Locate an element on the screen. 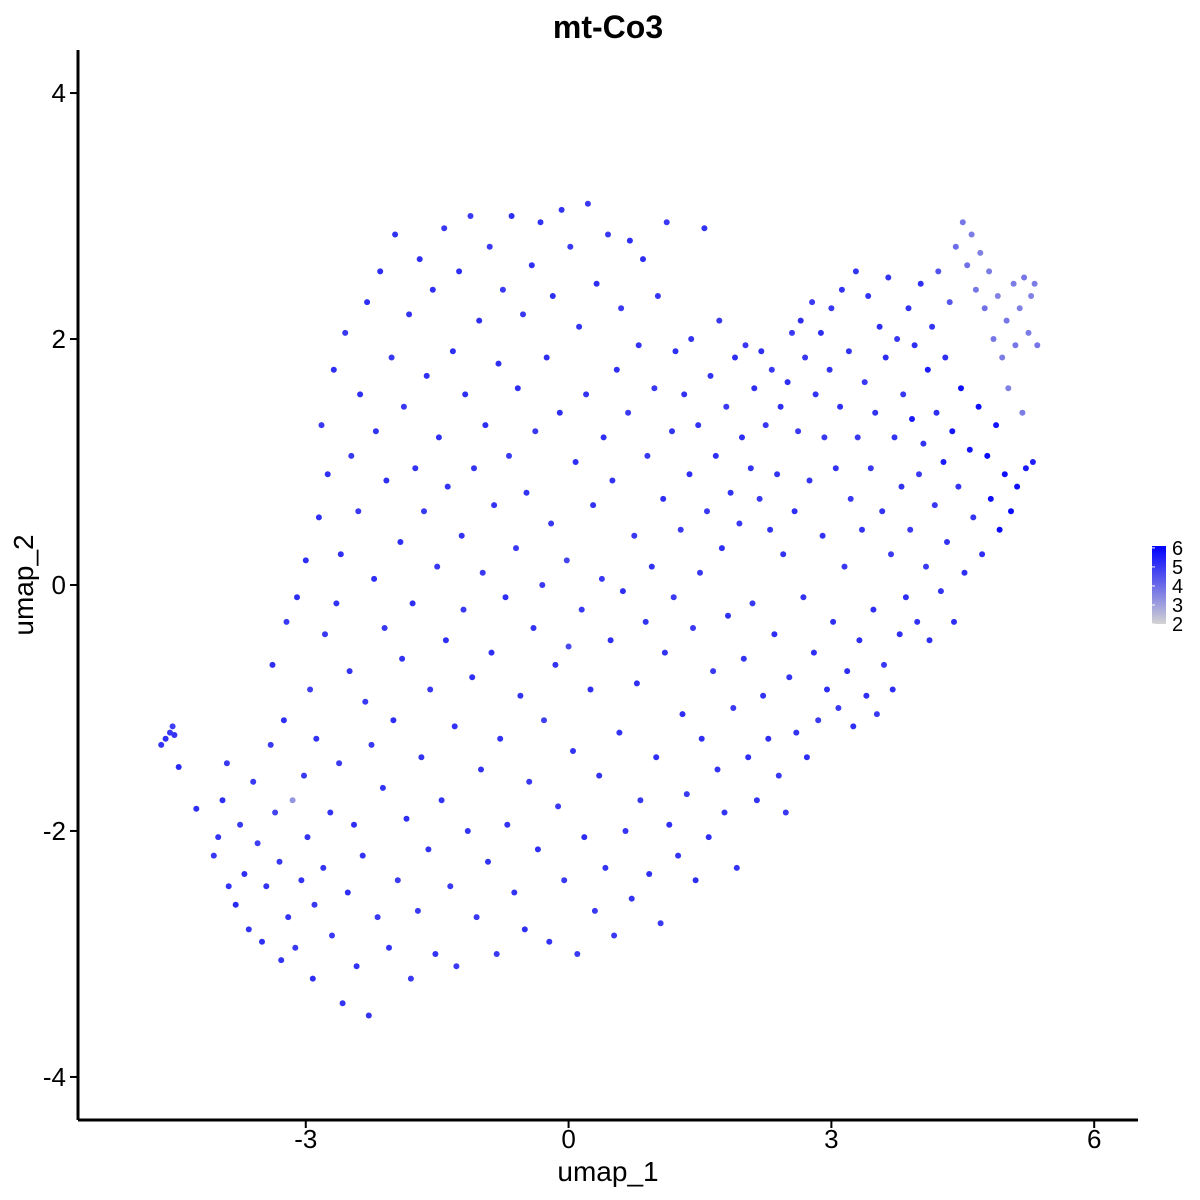 This screenshot has height=1200, width=1200. y-tick-label: 0 is located at coordinates (59, 585).